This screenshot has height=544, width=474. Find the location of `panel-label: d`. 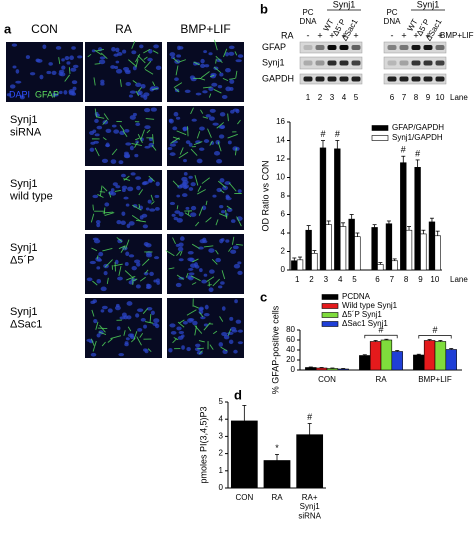

panel-label: d is located at coordinates (238, 394).